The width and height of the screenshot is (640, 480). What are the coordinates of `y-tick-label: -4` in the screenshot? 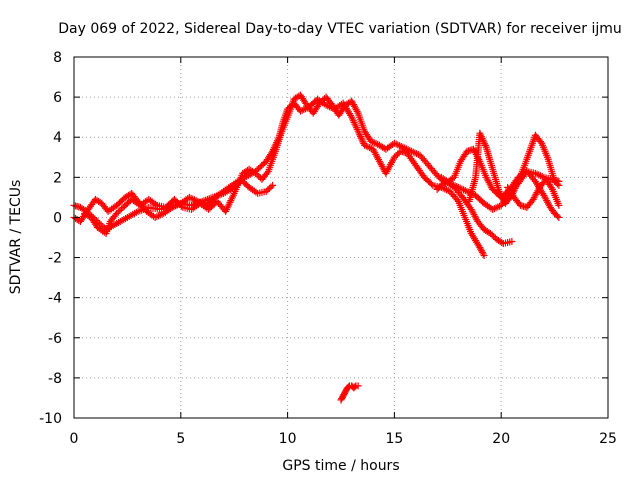 It's located at (55, 299).